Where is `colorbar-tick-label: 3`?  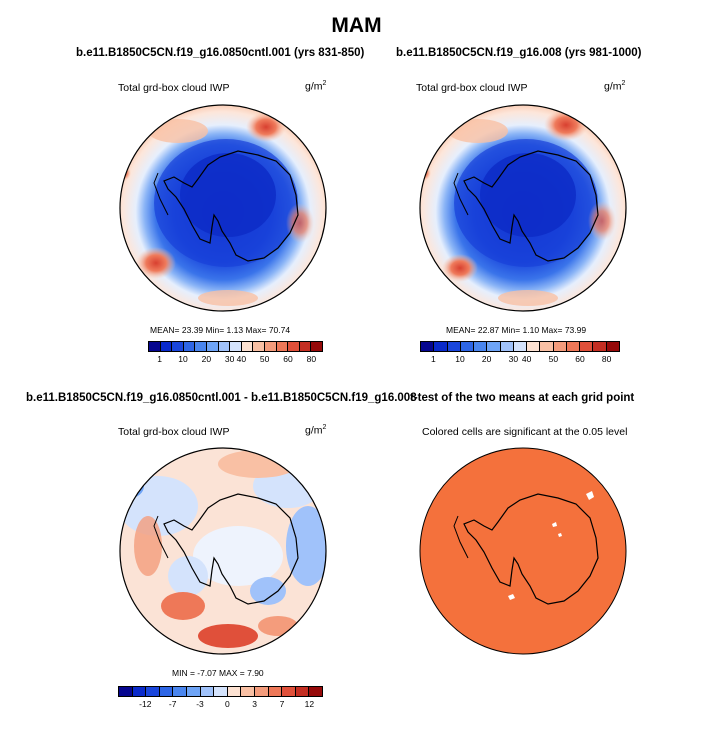 colorbar-tick-label: 3 is located at coordinates (255, 704).